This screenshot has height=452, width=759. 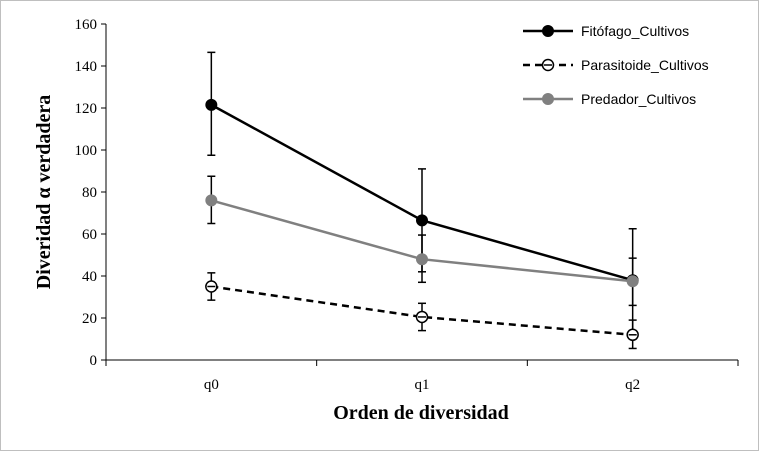 What do you see at coordinates (422, 376) in the screenshot?
I see `x-ticks: q0 q1 q2` at bounding box center [422, 376].